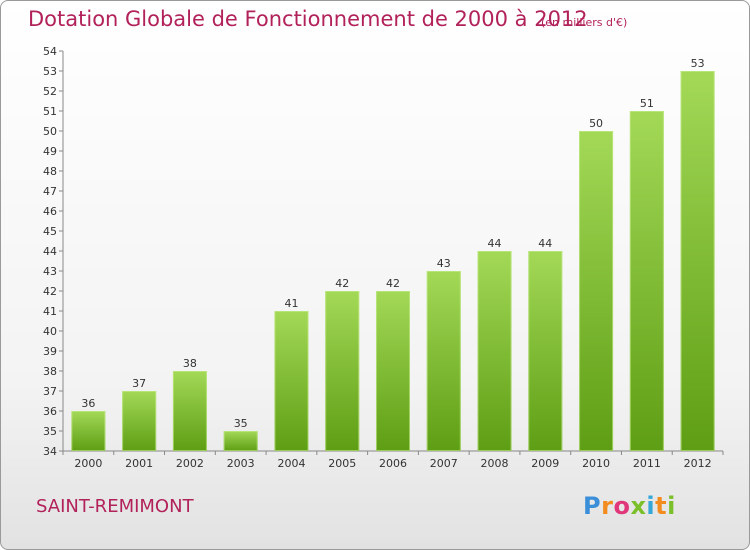 The width and height of the screenshot is (750, 550). What do you see at coordinates (50, 311) in the screenshot?
I see `y-tick-label: 41` at bounding box center [50, 311].